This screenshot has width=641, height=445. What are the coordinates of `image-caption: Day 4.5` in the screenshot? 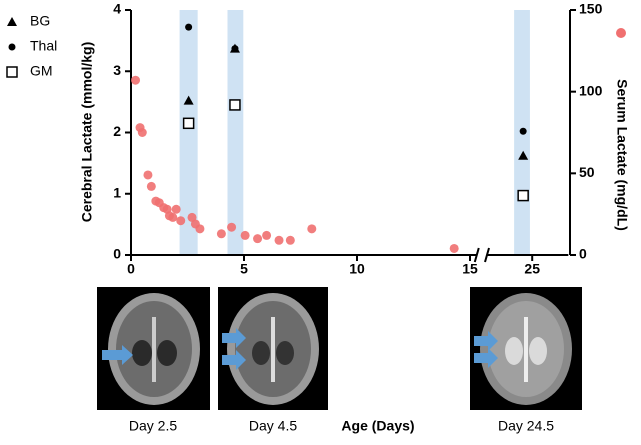 It's located at (273, 426).